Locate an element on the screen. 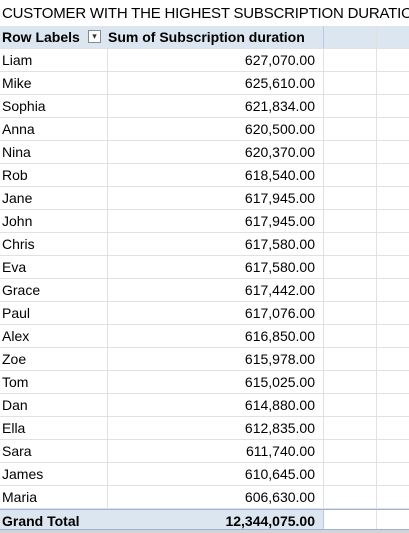 Image resolution: width=409 pixels, height=533 pixels. row-label-cell: Eva is located at coordinates (54, 267).